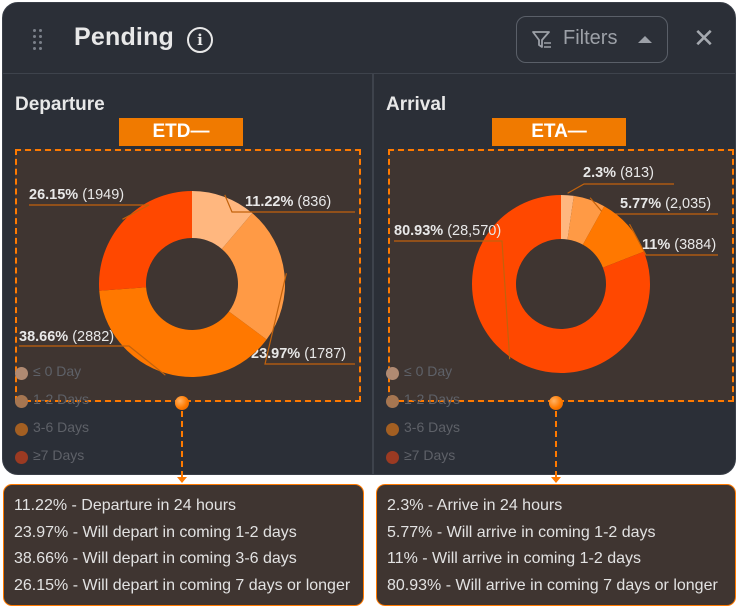  I want to click on slice-percent-label: 38.66%, so click(43, 337).